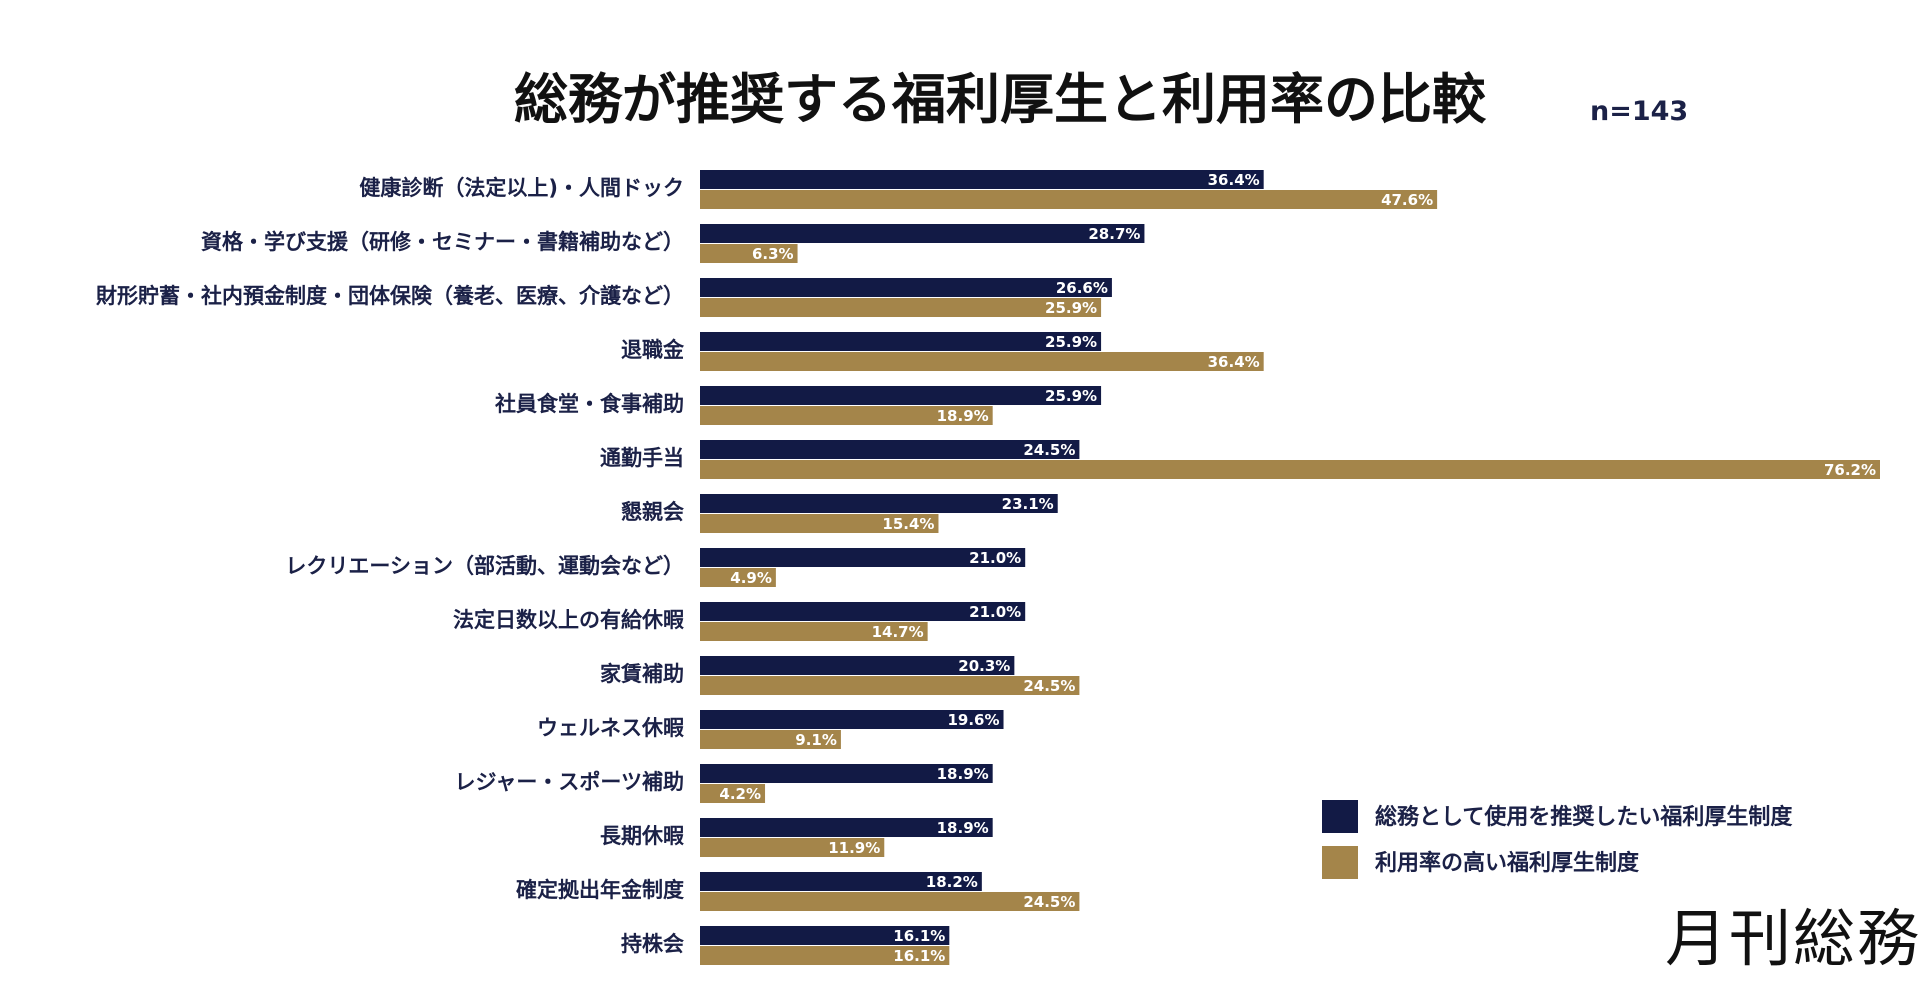 This screenshot has height=1005, width=1920. What do you see at coordinates (1507, 863) in the screenshot?
I see `legend-label-usage: 利用率の高い福利厚生制度` at bounding box center [1507, 863].